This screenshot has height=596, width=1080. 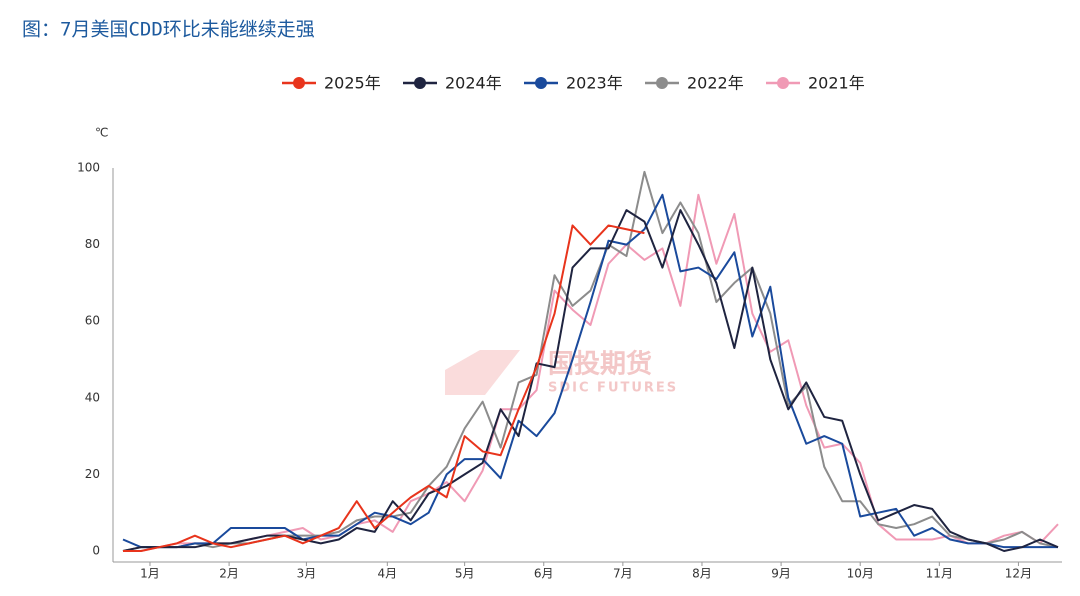 What do you see at coordinates (92, 474) in the screenshot?
I see `y-tick-label: 20` at bounding box center [92, 474].